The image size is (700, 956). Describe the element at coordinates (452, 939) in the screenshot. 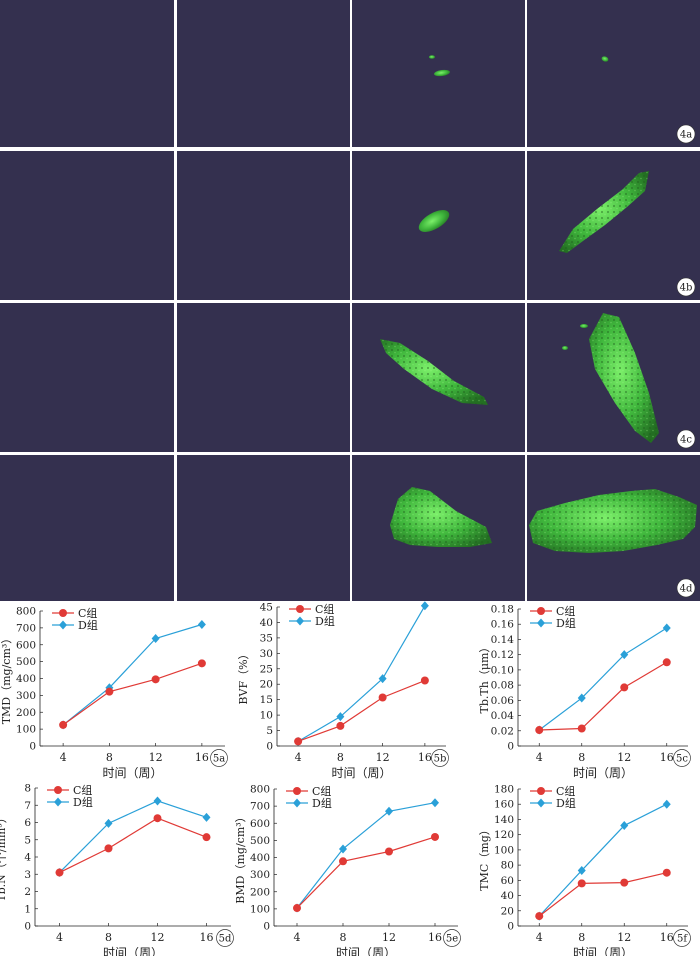

I see `chart-badge-label: 5e` at that location.